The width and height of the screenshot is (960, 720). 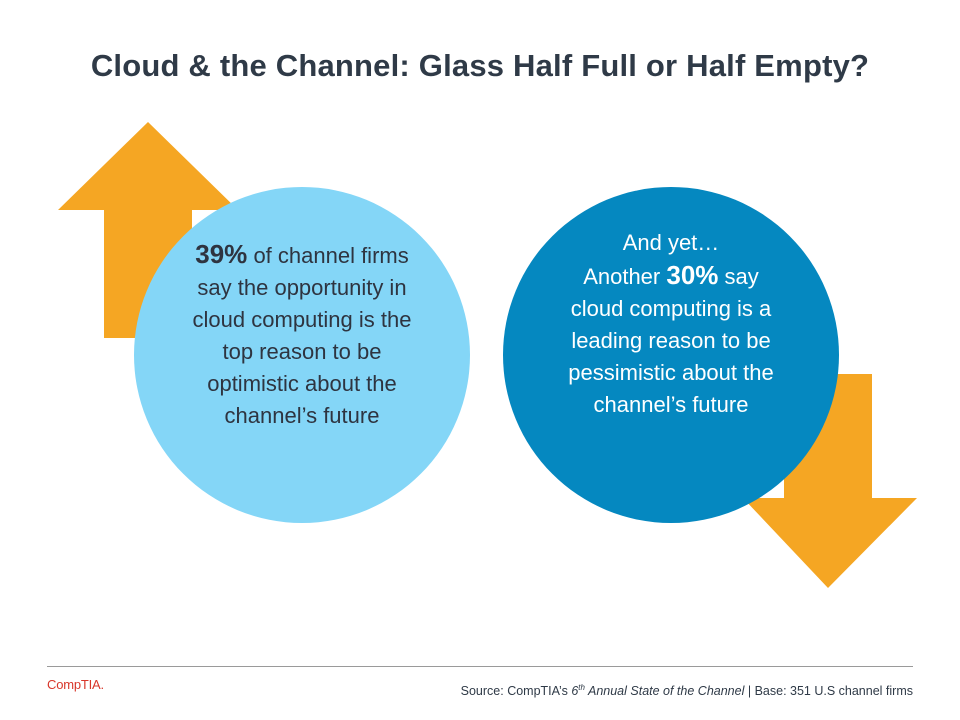 What do you see at coordinates (514, 691) in the screenshot?
I see `source-prefix: Source: CompTIA’s` at bounding box center [514, 691].